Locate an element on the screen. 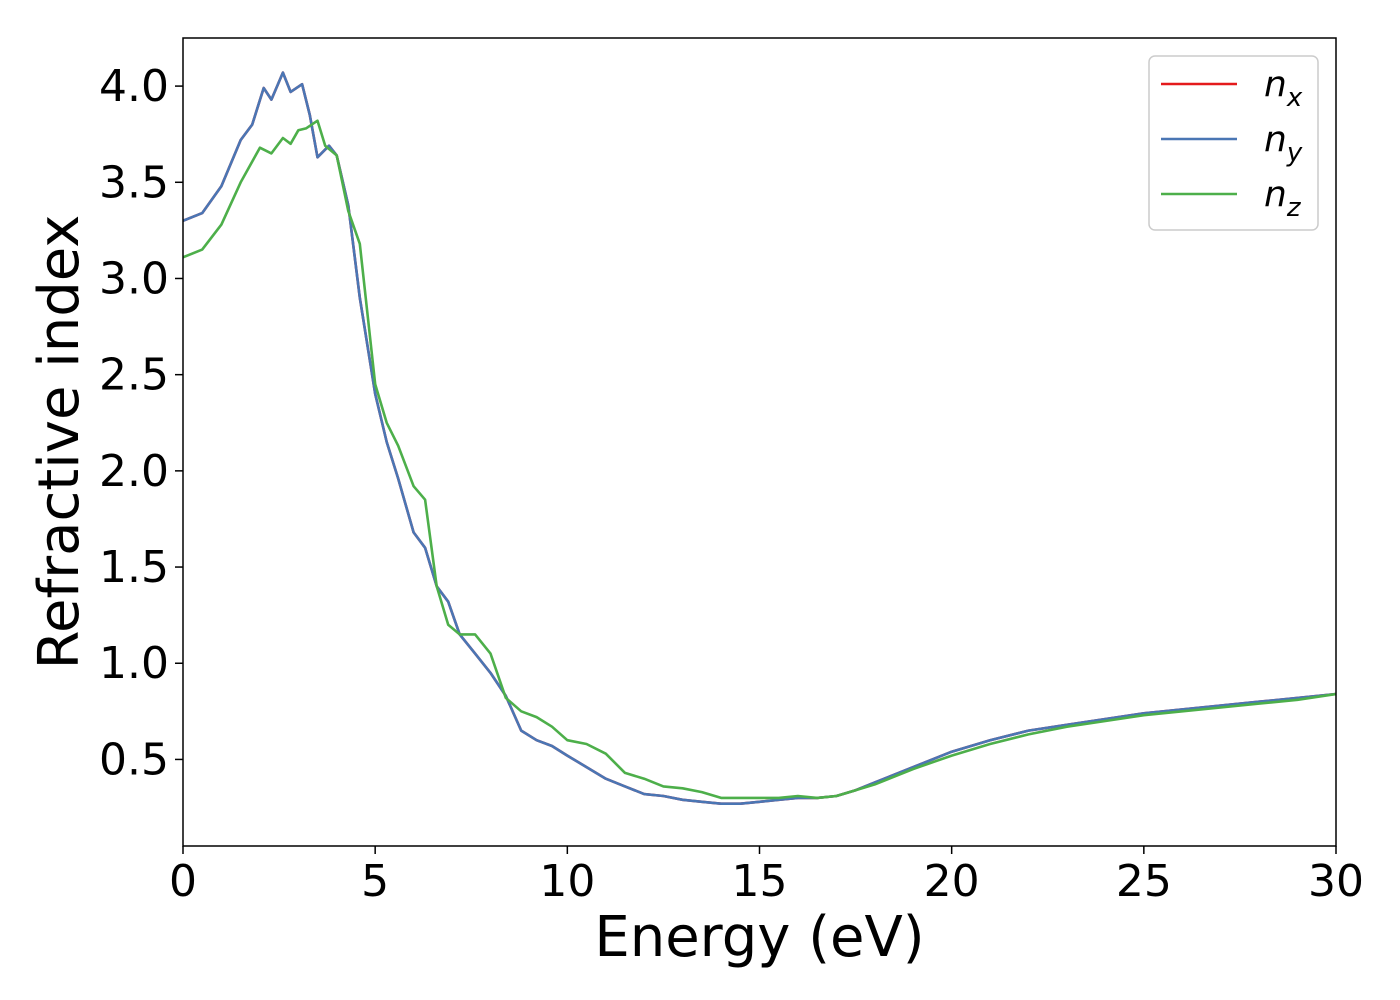 Image resolution: width=1400 pixels, height=1000 pixels. x-tick-label: 0 is located at coordinates (183, 881).